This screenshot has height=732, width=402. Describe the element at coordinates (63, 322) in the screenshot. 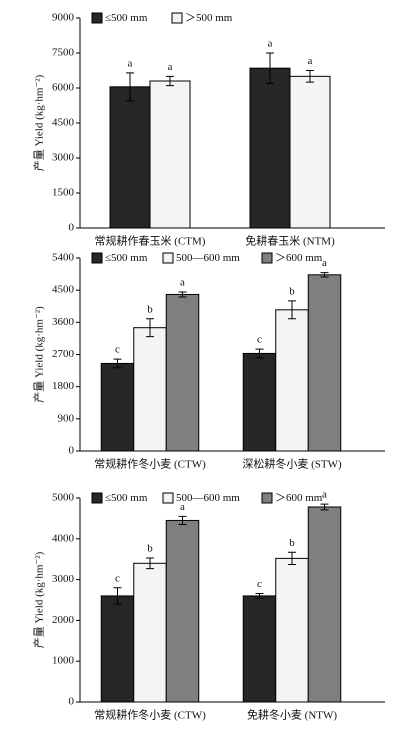

I see `y-tick-label: 3600` at that location.